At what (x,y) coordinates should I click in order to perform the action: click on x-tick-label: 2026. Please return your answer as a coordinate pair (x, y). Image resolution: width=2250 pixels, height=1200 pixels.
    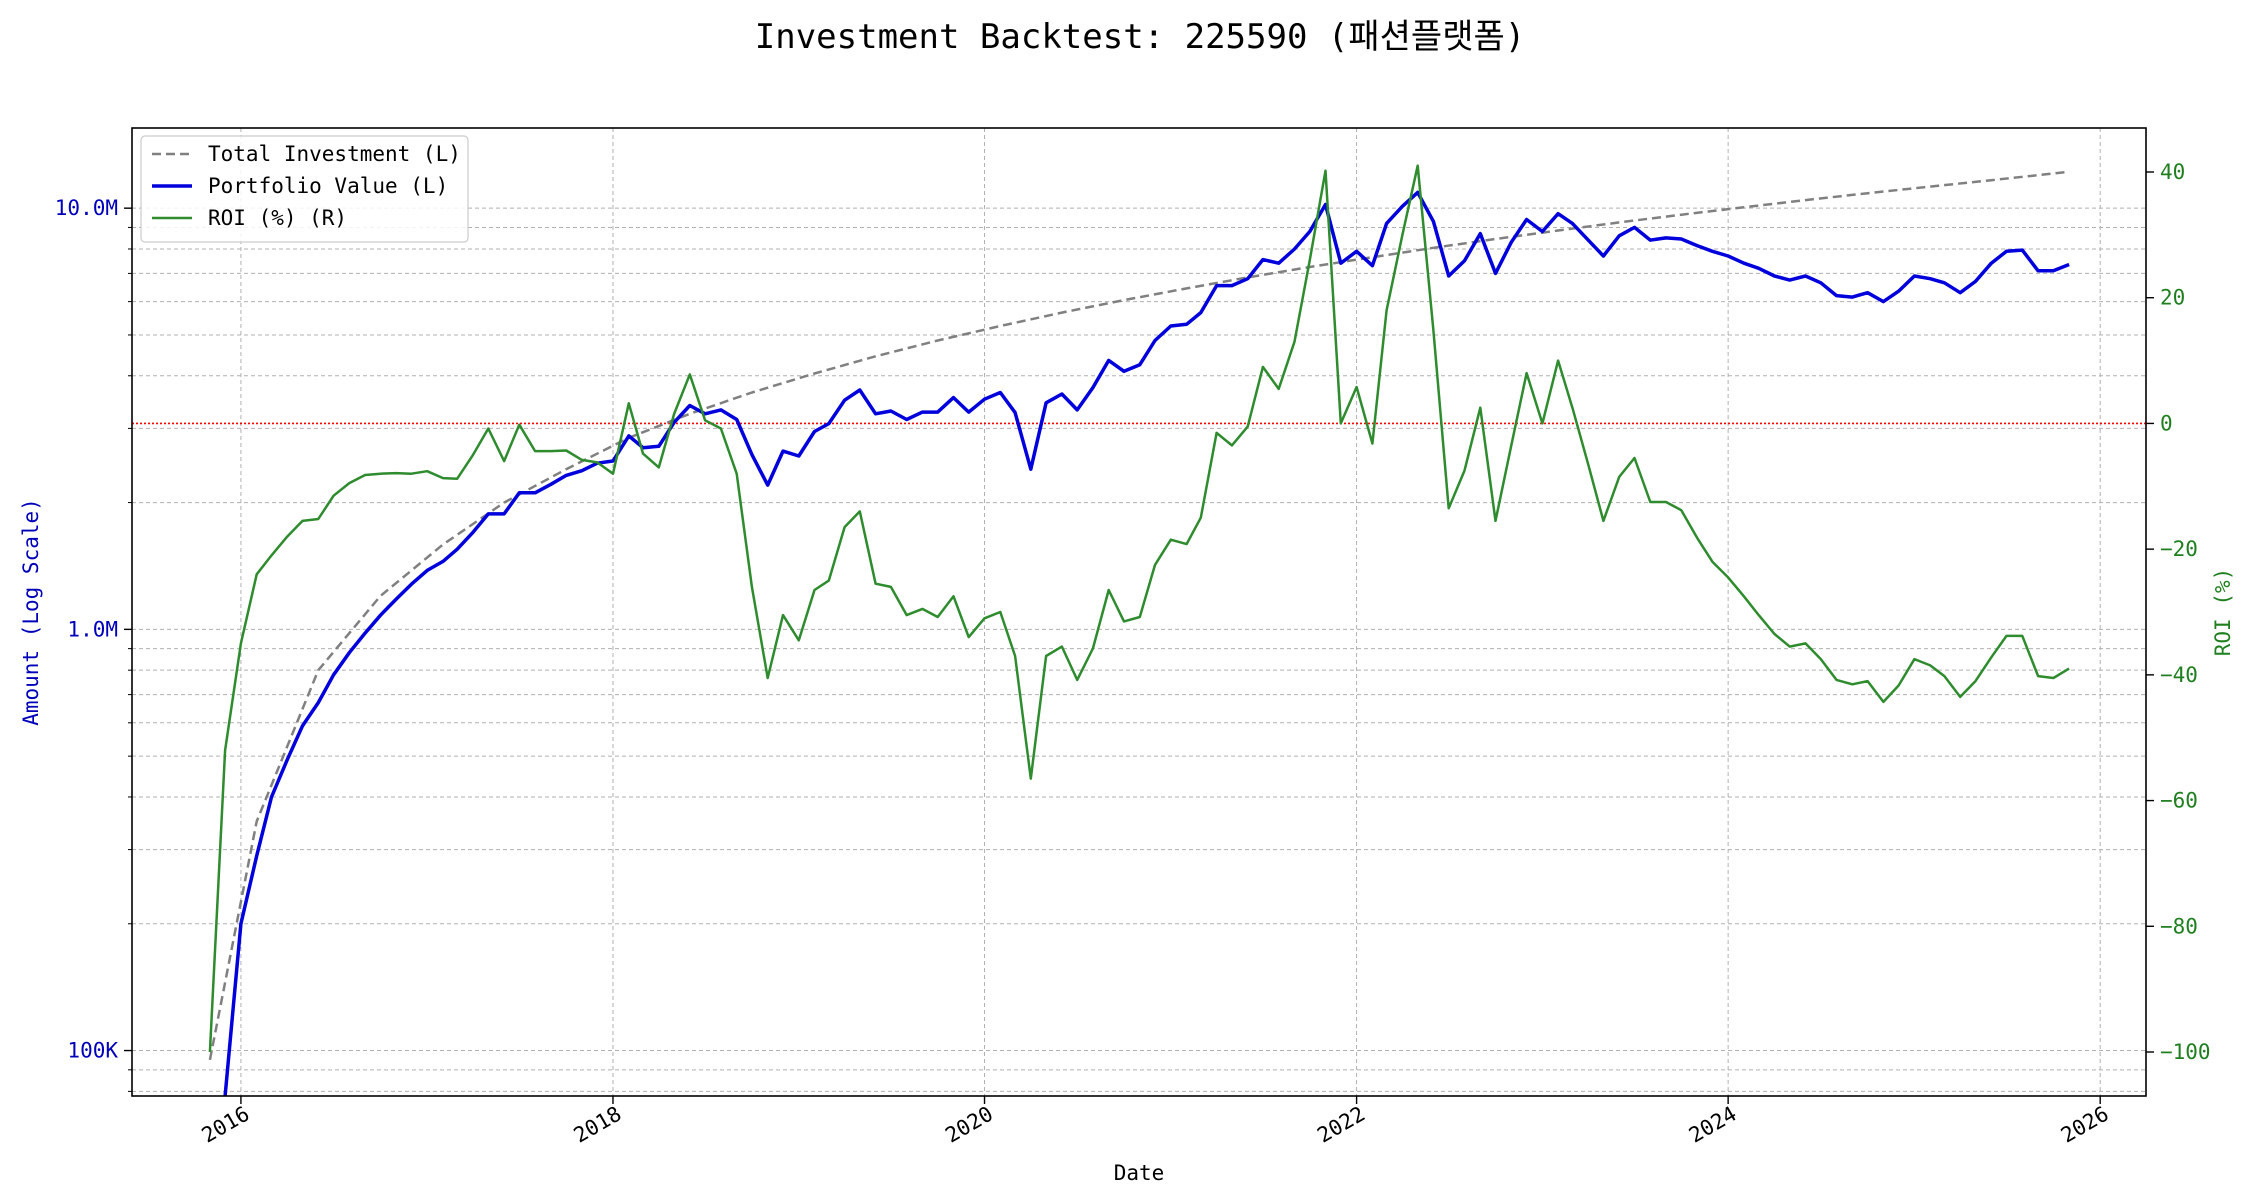
    Looking at the image, I should click on (2085, 1125).